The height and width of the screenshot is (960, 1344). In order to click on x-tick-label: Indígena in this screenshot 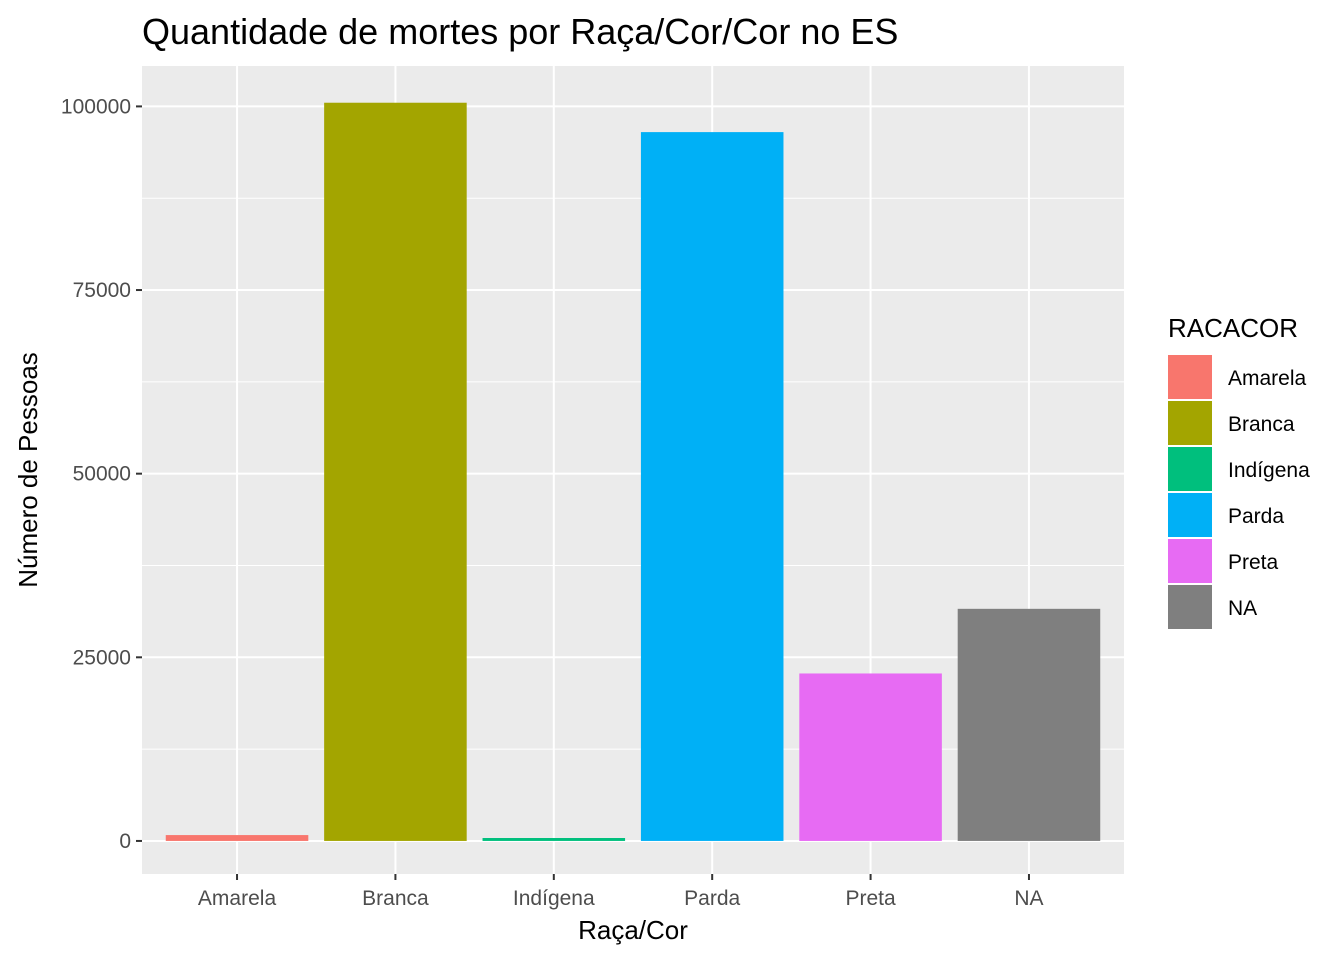, I will do `click(554, 898)`.